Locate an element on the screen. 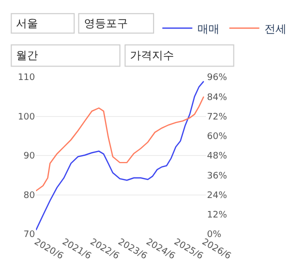  y-tick-label: 90 is located at coordinates (30, 157).